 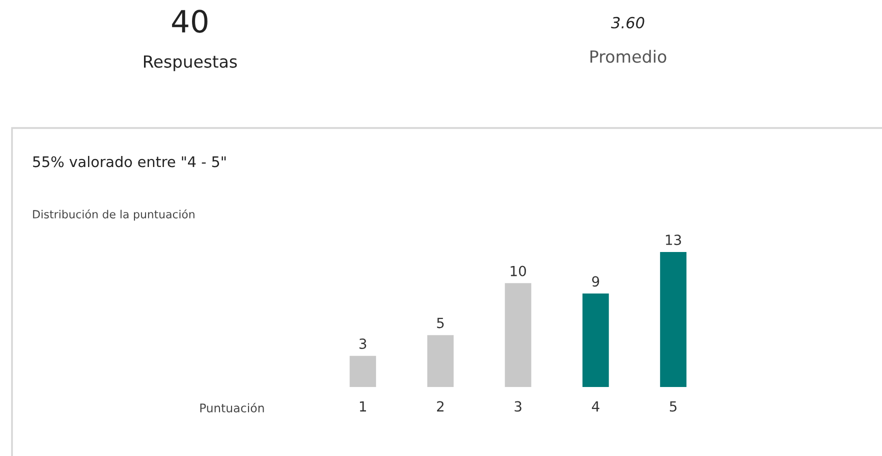 What do you see at coordinates (673, 406) in the screenshot?
I see `x-tick-label: 5` at bounding box center [673, 406].